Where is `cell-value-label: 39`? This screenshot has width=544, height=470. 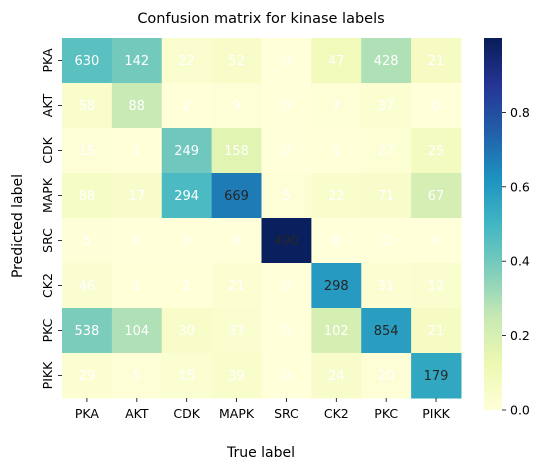
cell-value-label: 39 is located at coordinates (236, 376).